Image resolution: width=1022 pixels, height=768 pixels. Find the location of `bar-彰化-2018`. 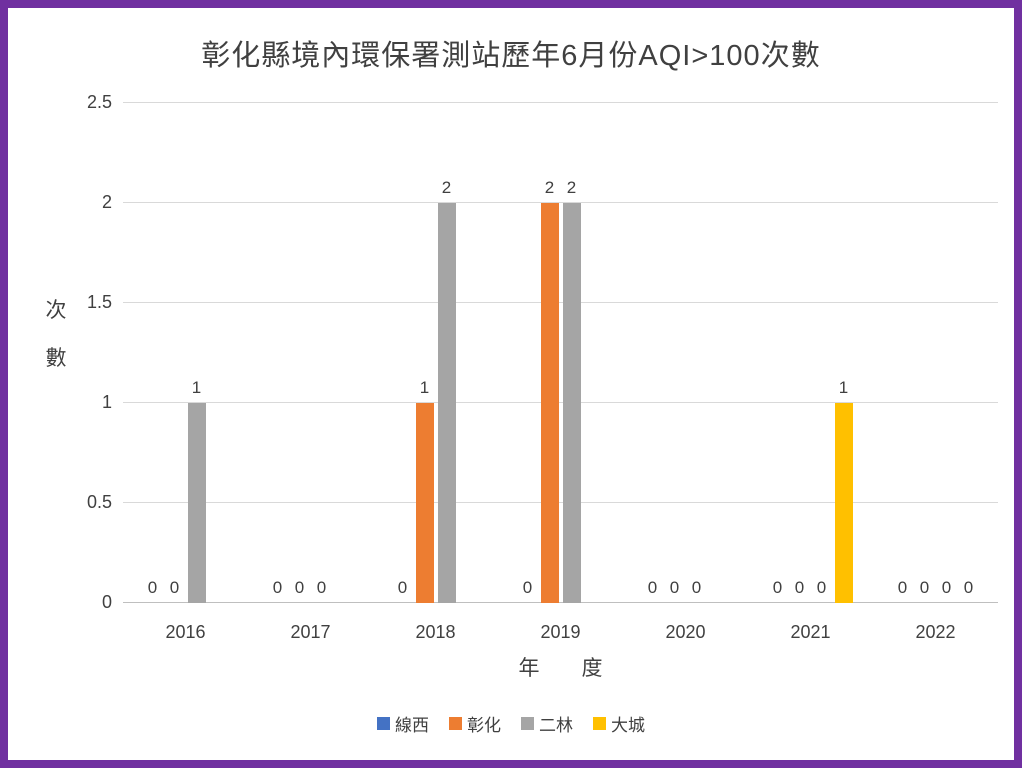

bar-彰化-2018 is located at coordinates (424, 503).